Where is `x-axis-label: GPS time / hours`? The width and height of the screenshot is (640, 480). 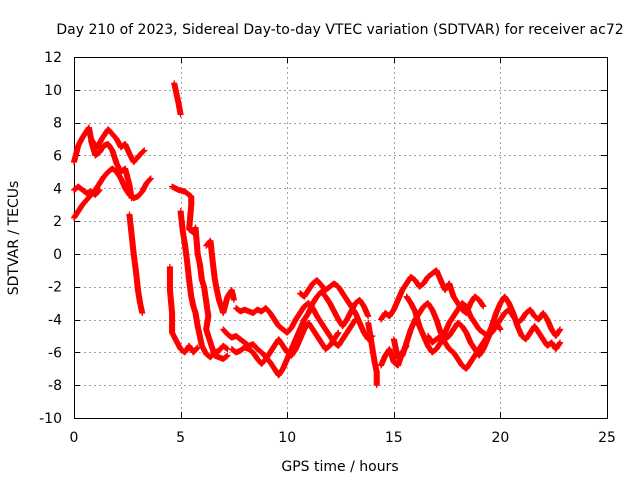 x-axis-label: GPS time / hours is located at coordinates (339, 467).